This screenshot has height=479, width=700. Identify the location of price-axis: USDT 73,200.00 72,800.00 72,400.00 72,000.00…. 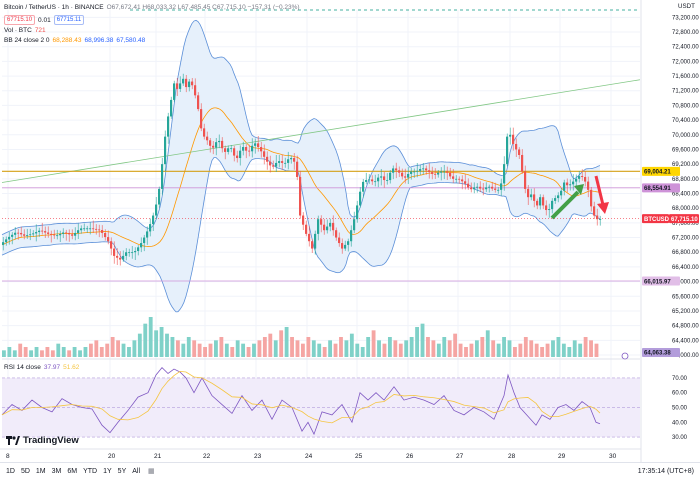
(660, 231).